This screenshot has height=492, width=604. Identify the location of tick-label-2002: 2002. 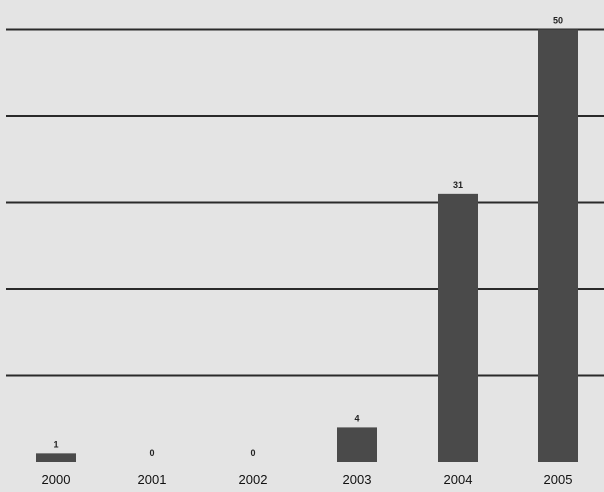
(253, 479).